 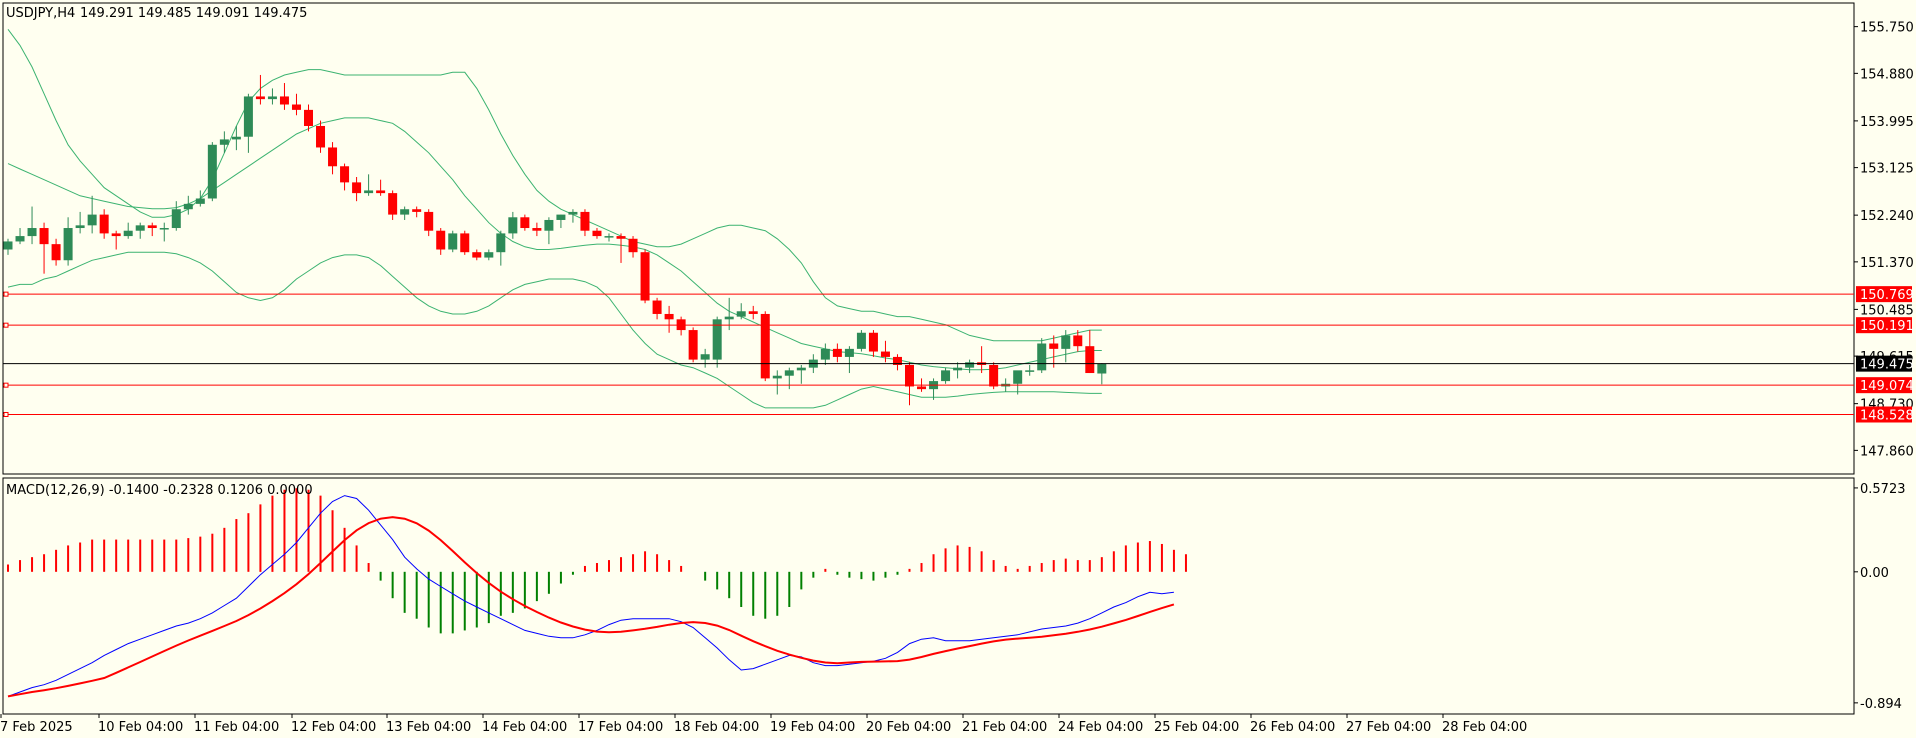 What do you see at coordinates (1887, 74) in the screenshot?
I see `price-tick-label: 154.880` at bounding box center [1887, 74].